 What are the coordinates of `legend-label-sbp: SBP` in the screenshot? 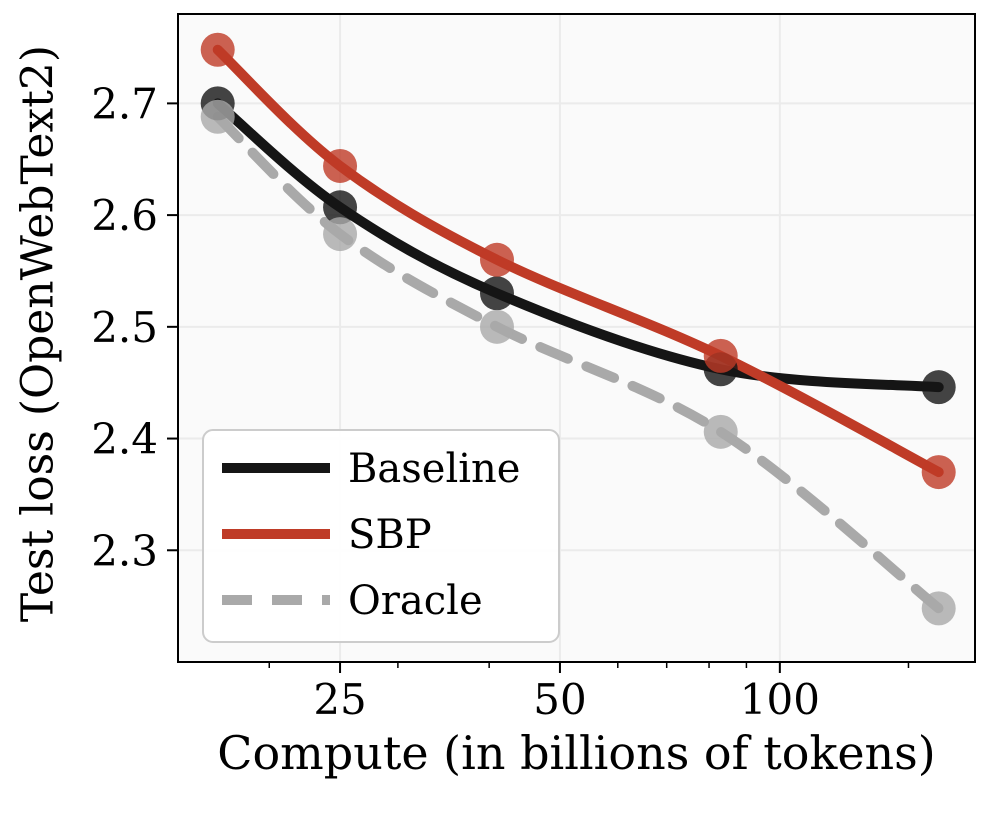 It's located at (390, 535).